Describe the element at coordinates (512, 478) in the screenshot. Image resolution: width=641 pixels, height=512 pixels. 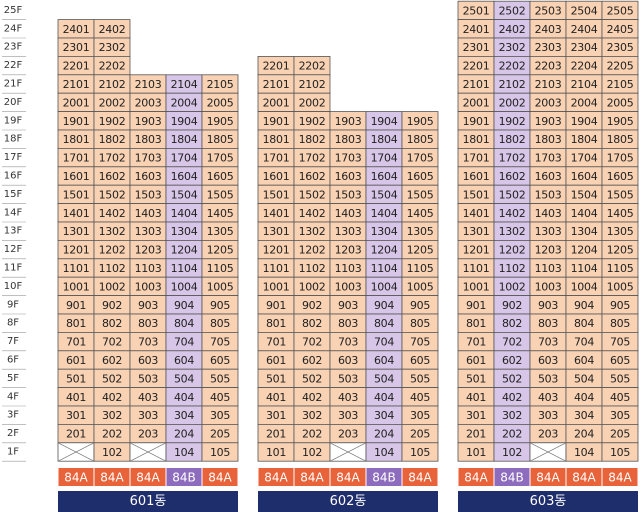
I see `type-label: 84B` at that location.